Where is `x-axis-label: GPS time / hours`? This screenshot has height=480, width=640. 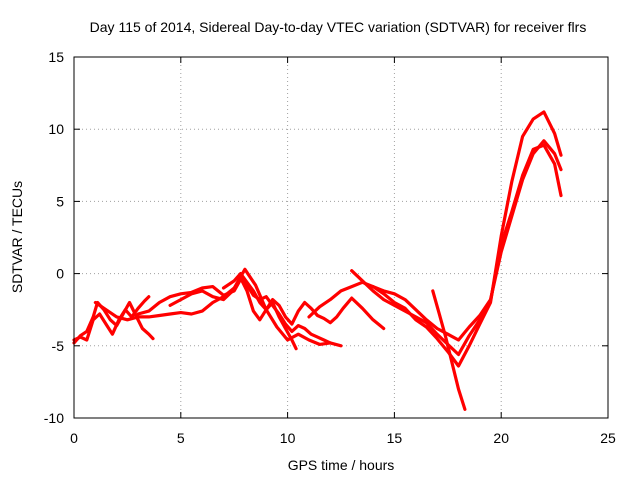 x-axis-label: GPS time / hours is located at coordinates (341, 465).